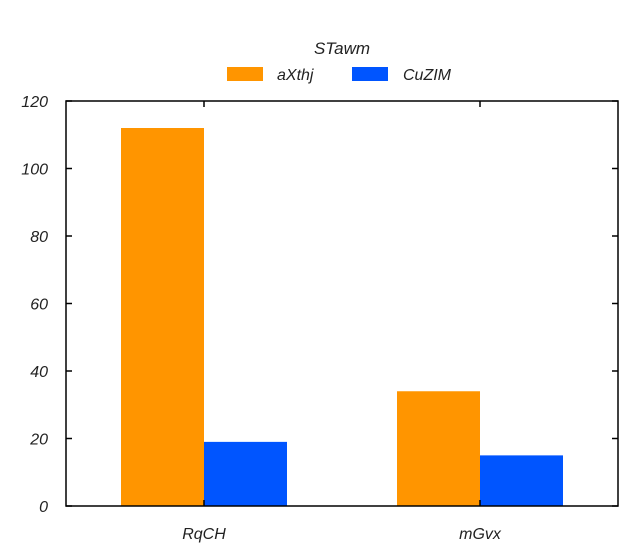 The image size is (640, 560). Describe the element at coordinates (38, 440) in the screenshot. I see `y-tick-label: 20` at that location.